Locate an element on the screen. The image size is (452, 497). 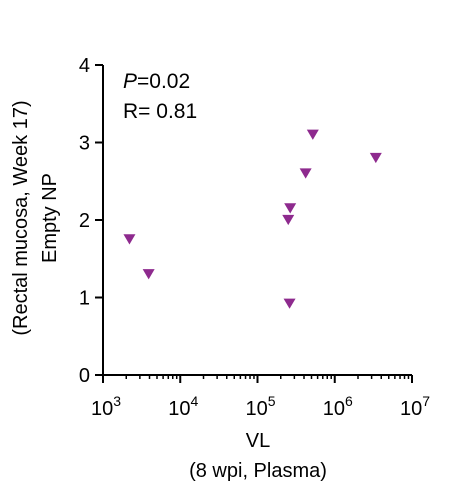
y-tick-label: 2 is located at coordinates (84, 221).